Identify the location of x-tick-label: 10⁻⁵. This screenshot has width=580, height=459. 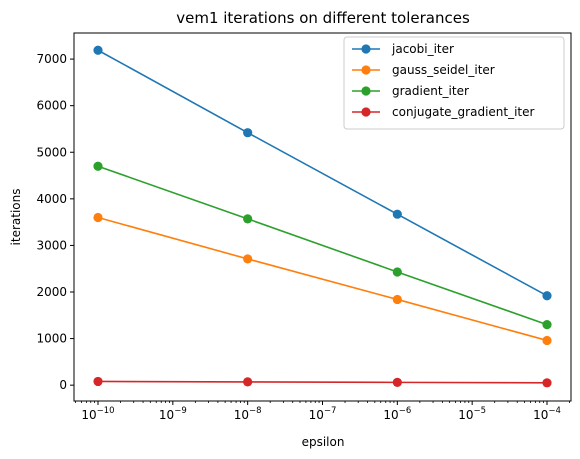
(472, 414).